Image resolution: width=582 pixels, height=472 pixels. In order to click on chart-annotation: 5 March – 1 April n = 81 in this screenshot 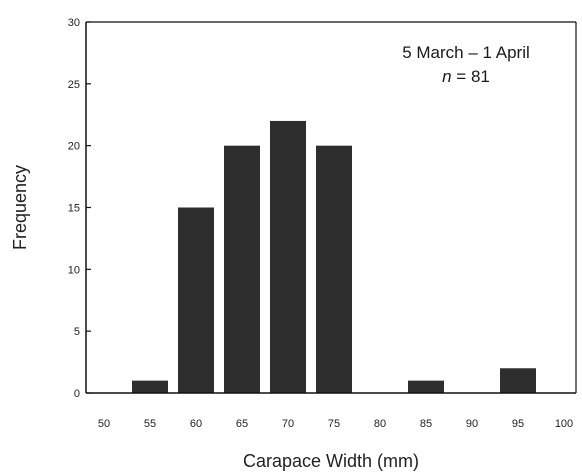, I will do `click(466, 64)`.